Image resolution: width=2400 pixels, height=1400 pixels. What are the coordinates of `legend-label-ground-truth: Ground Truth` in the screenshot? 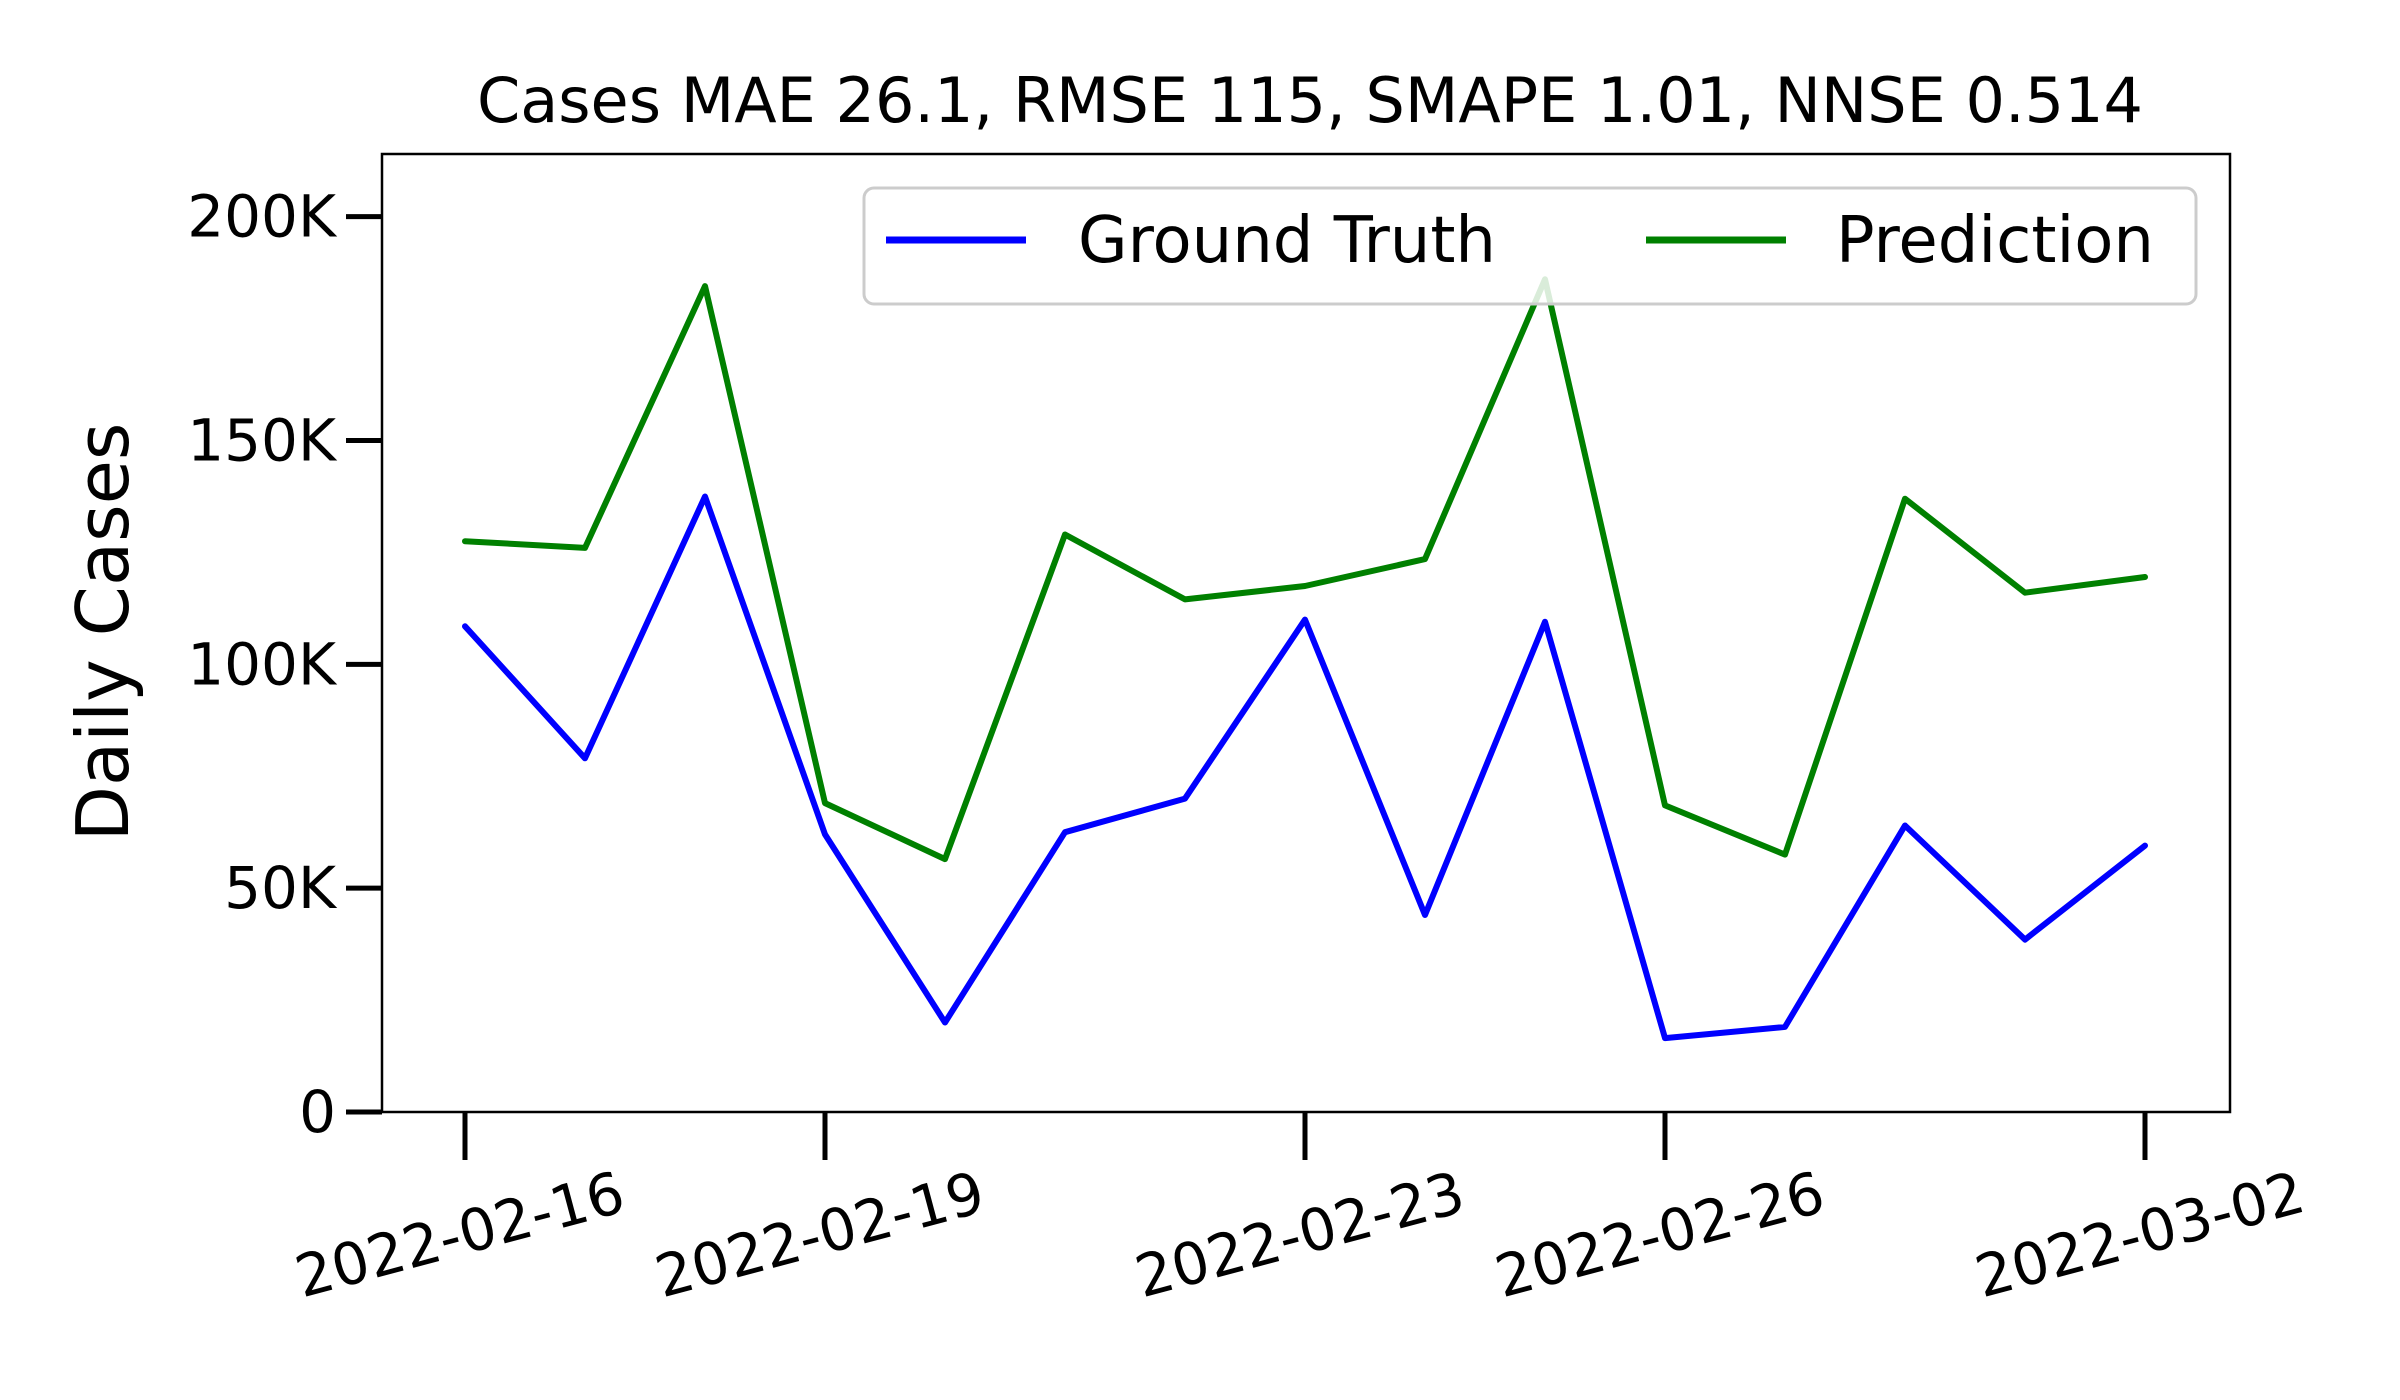 It's located at (1287, 241).